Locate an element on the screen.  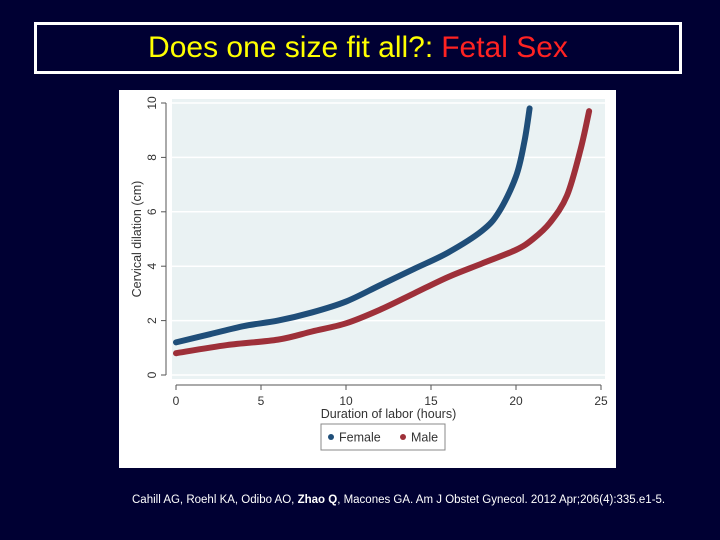
y-tick-label: 4 is located at coordinates (152, 266).